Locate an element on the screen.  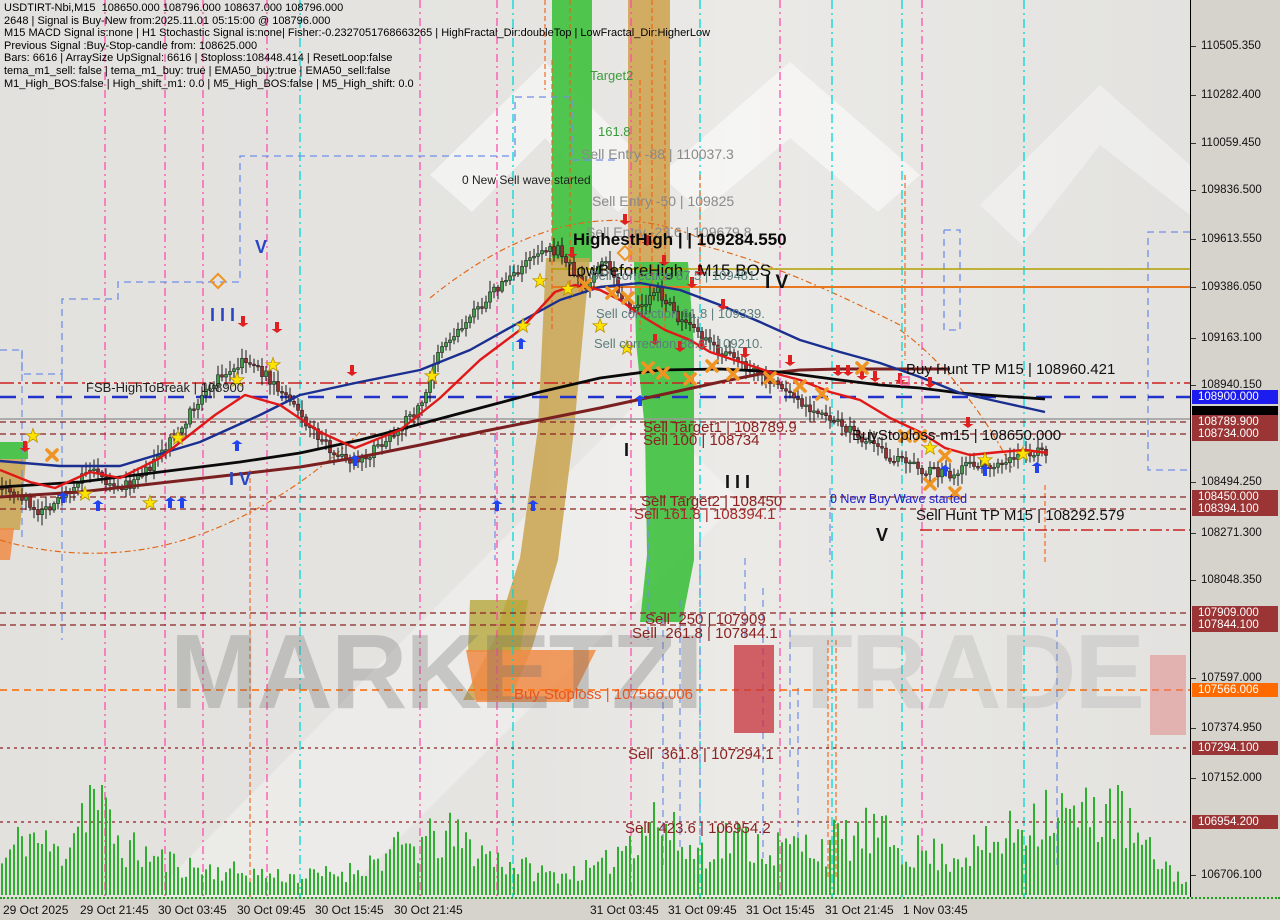
price-level-tag: 107566.006 is located at coordinates (1235, 690).